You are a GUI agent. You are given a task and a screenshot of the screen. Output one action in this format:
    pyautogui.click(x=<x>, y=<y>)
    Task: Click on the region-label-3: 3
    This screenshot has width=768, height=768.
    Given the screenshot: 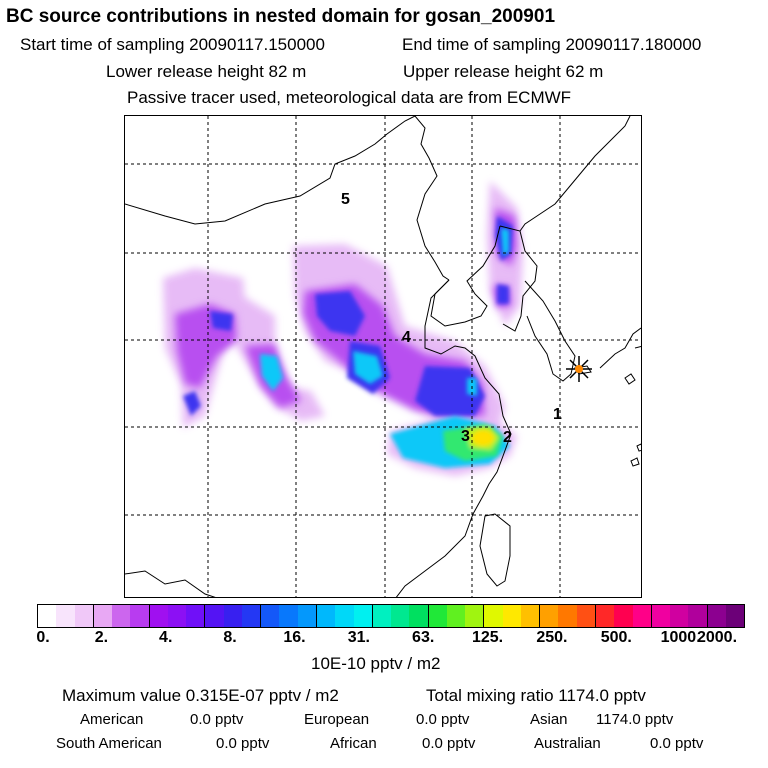 What is the action you would take?
    pyautogui.click(x=465, y=436)
    